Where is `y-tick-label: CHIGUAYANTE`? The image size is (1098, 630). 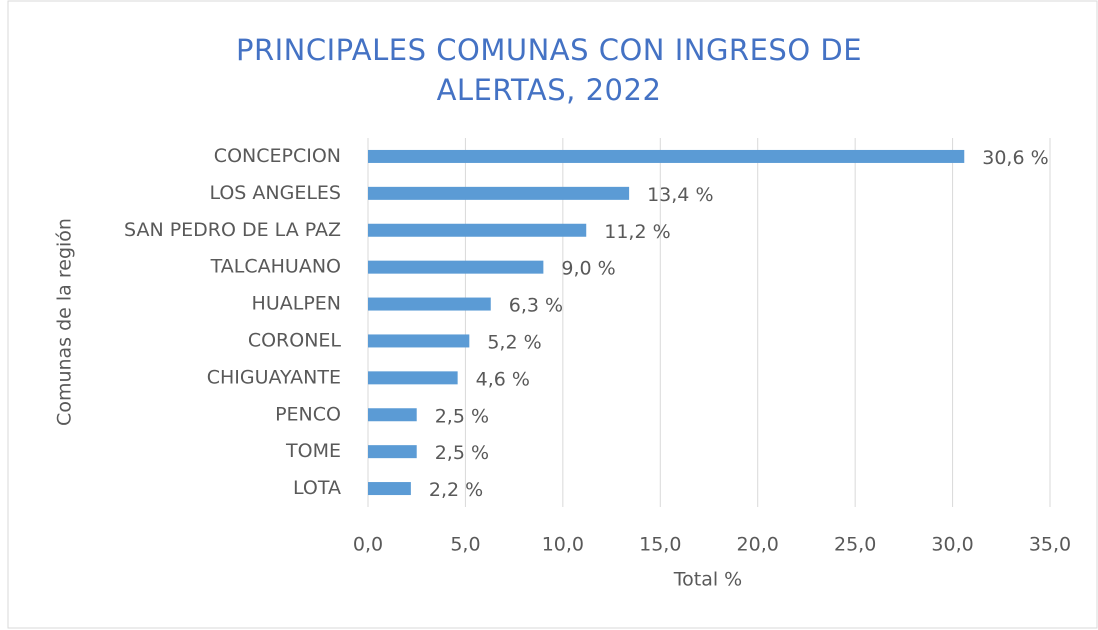
y-tick-label: CHIGUAYANTE is located at coordinates (274, 377).